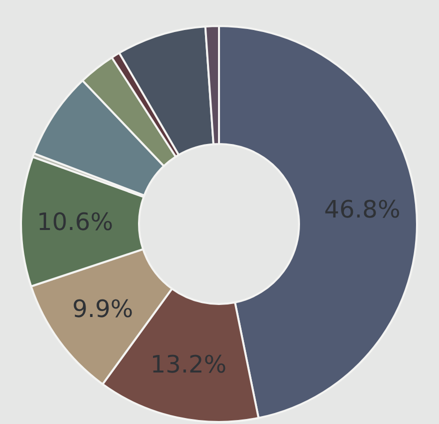 Image resolution: width=439 pixels, height=424 pixels. Describe the element at coordinates (75, 222) in the screenshot. I see `data-label: 10.6%` at that location.